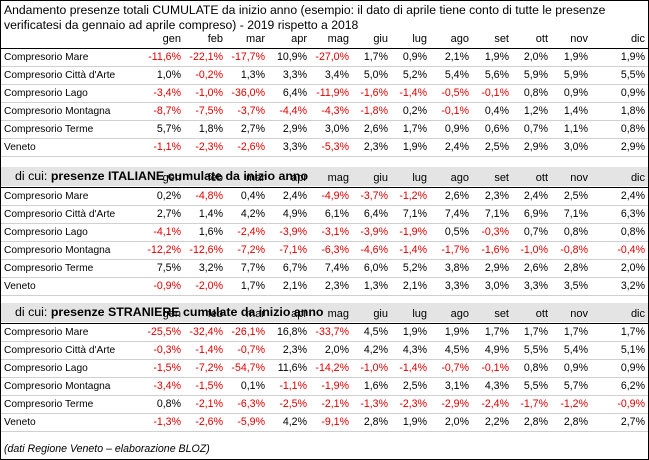 The image size is (649, 460). Describe the element at coordinates (451, 232) in the screenshot. I see `value-cell: 0,5%` at that location.